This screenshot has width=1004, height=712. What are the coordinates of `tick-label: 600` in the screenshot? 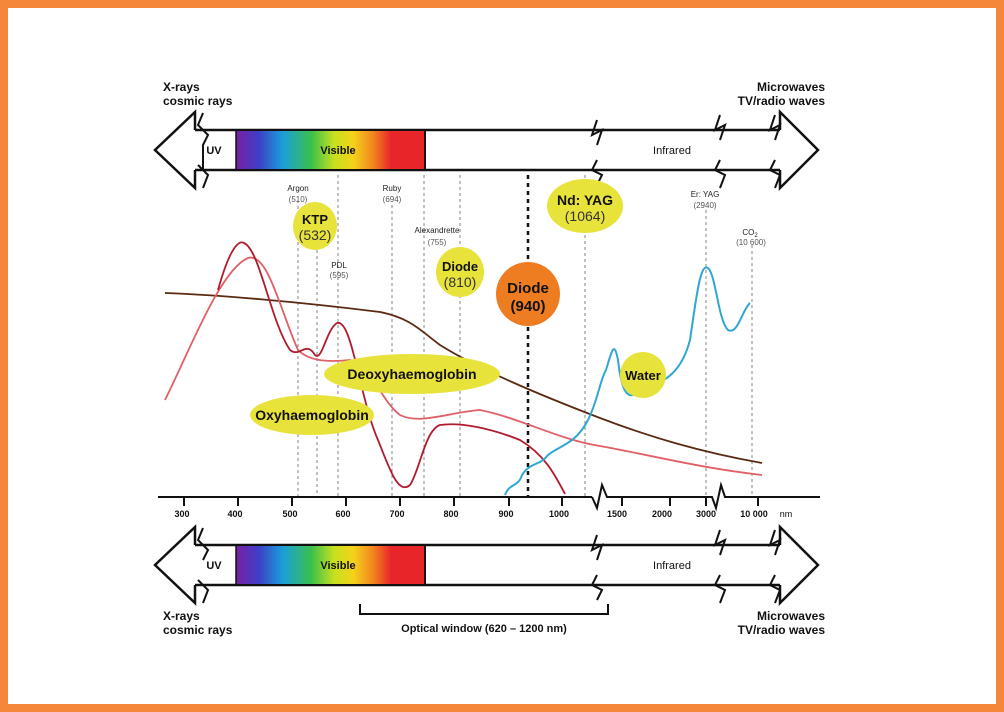 It's located at (342, 514).